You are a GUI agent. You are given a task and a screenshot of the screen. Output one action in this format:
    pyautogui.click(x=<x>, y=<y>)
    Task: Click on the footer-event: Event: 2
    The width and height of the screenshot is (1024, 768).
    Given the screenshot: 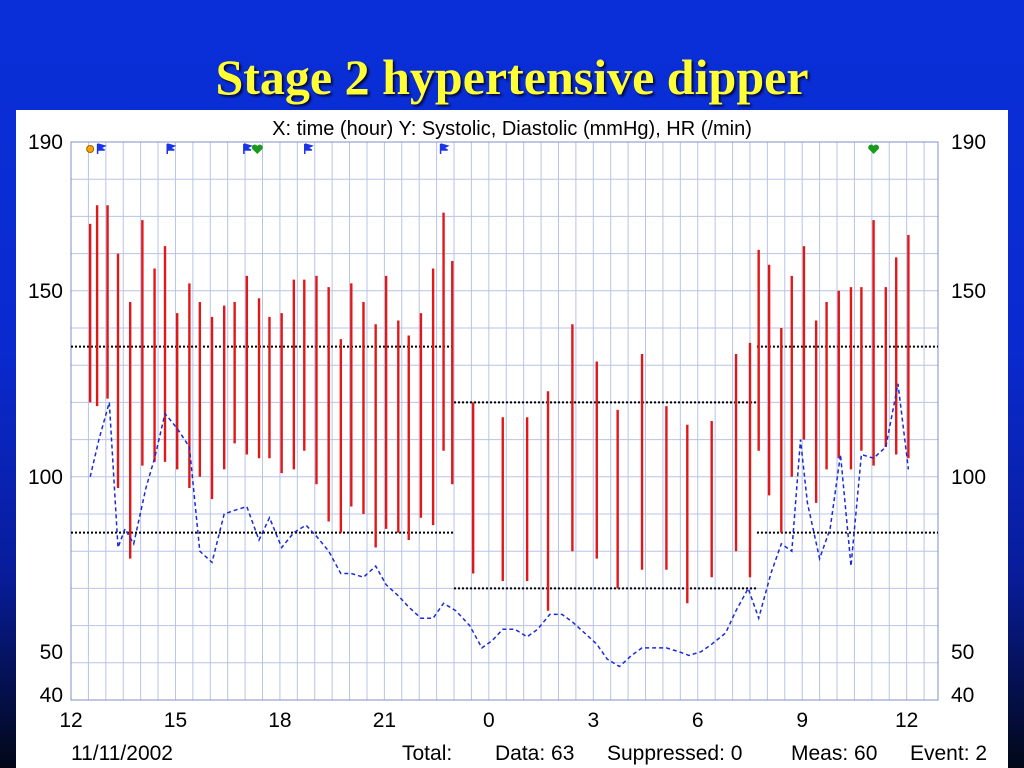 What is the action you would take?
    pyautogui.click(x=948, y=753)
    